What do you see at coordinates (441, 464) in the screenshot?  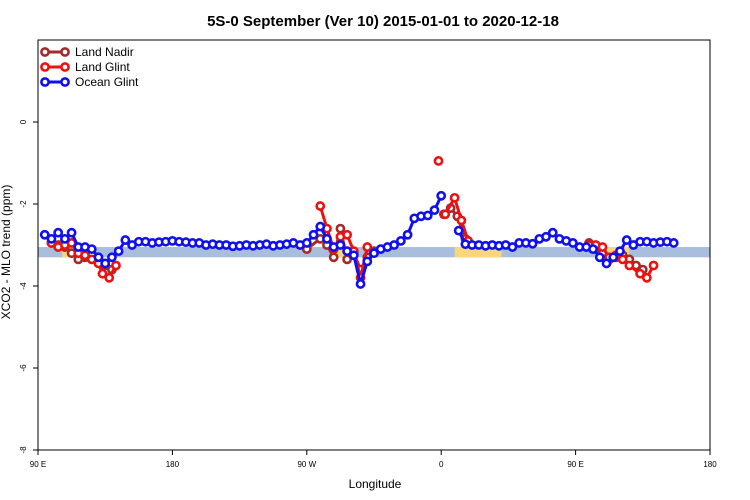 I see `x-tick-label: 0` at bounding box center [441, 464].